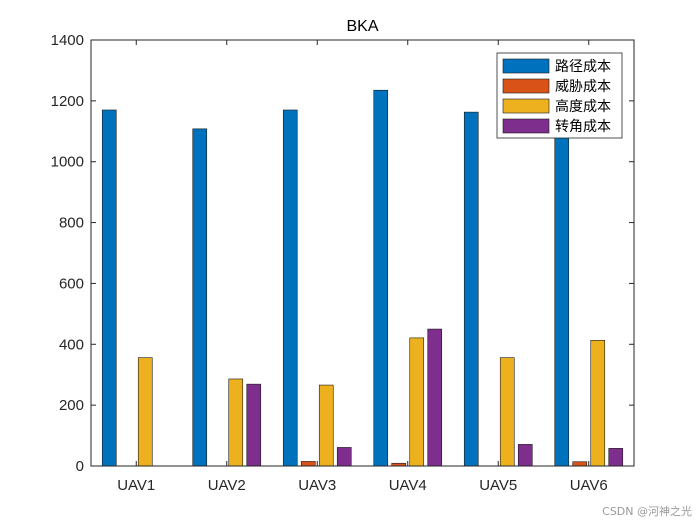  I want to click on legend-label-2: 威胁成本, so click(583, 87).